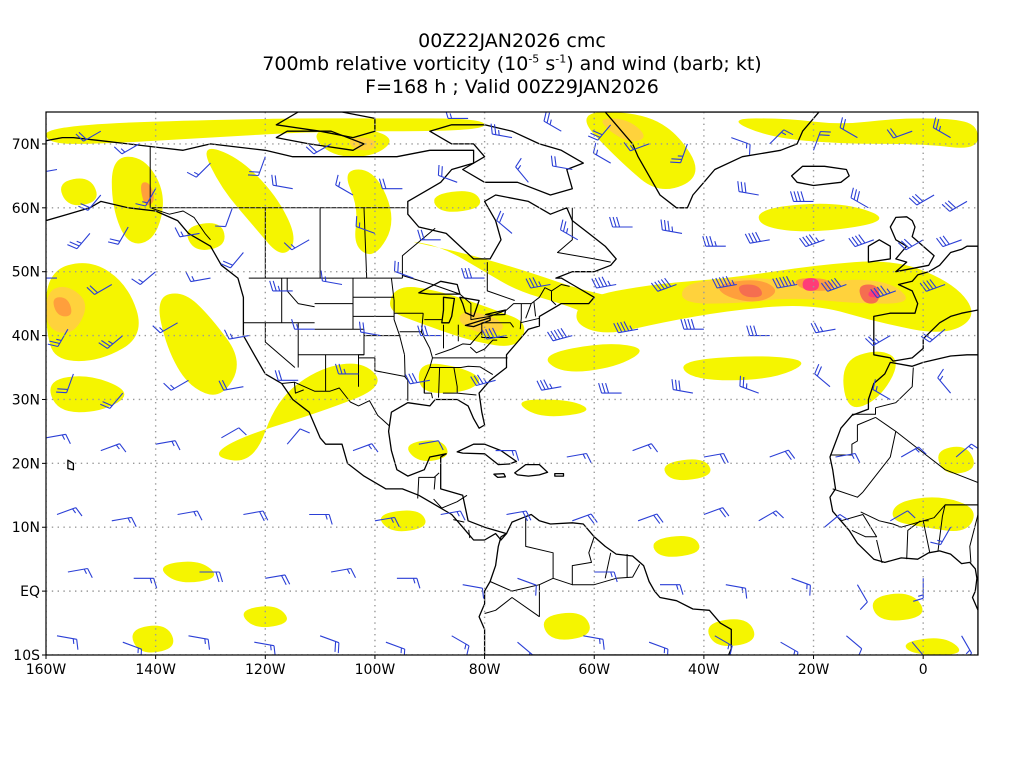  Describe the element at coordinates (528, 311) in the screenshot. I see `boundary-state-vt-nh` at that location.